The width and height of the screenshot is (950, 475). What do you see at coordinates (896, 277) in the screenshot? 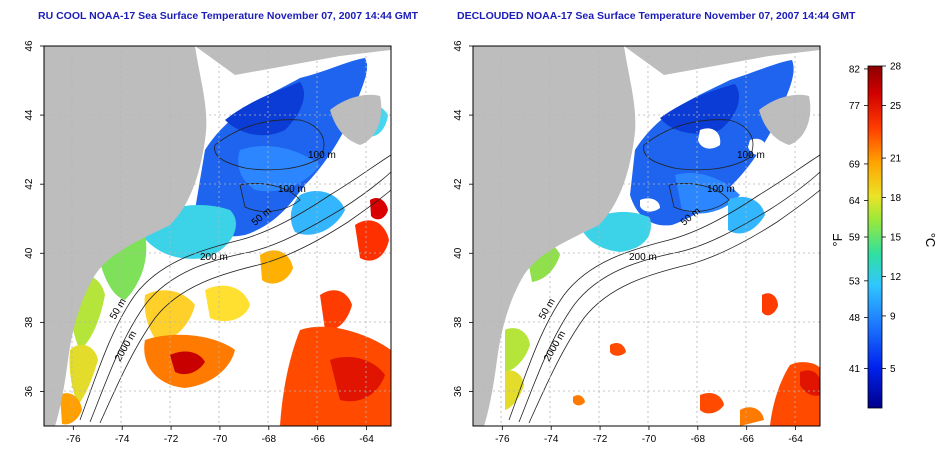
I see `celsius-tick-label: 12` at bounding box center [896, 277].